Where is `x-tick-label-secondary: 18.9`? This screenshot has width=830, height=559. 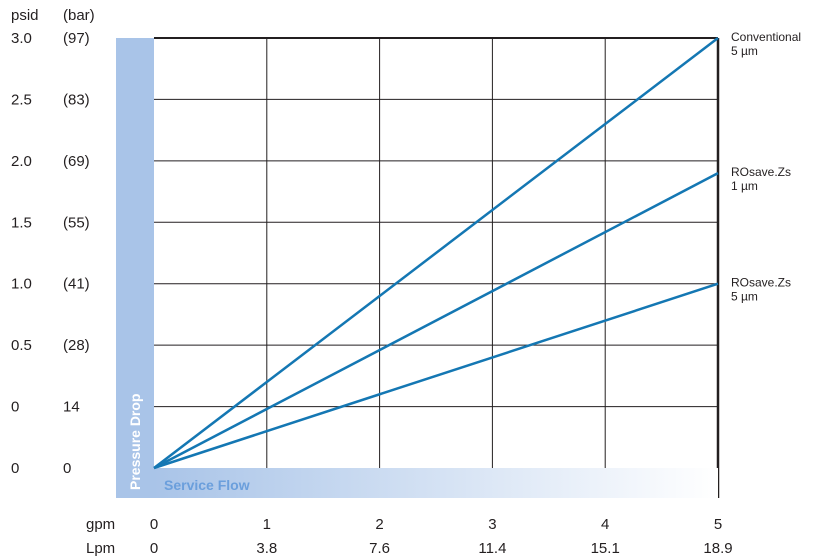
x-tick-label-secondary: 18.9 is located at coordinates (717, 548).